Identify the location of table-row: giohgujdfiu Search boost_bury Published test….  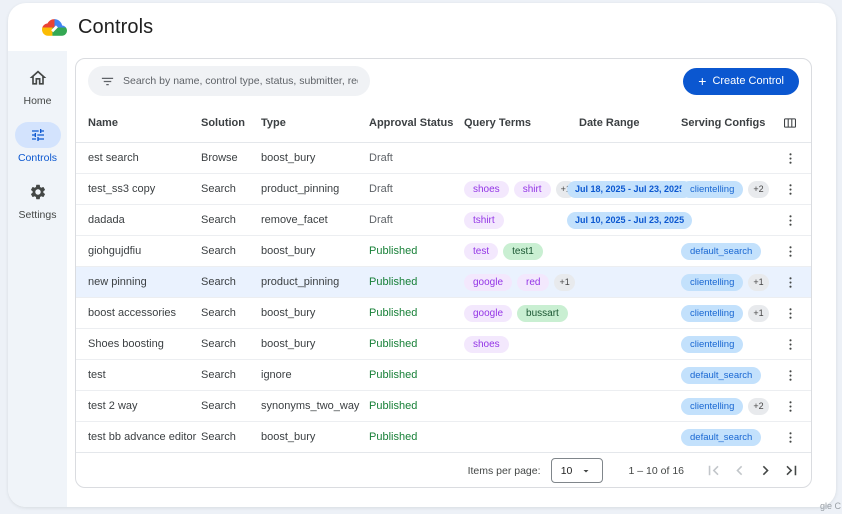
(443, 251).